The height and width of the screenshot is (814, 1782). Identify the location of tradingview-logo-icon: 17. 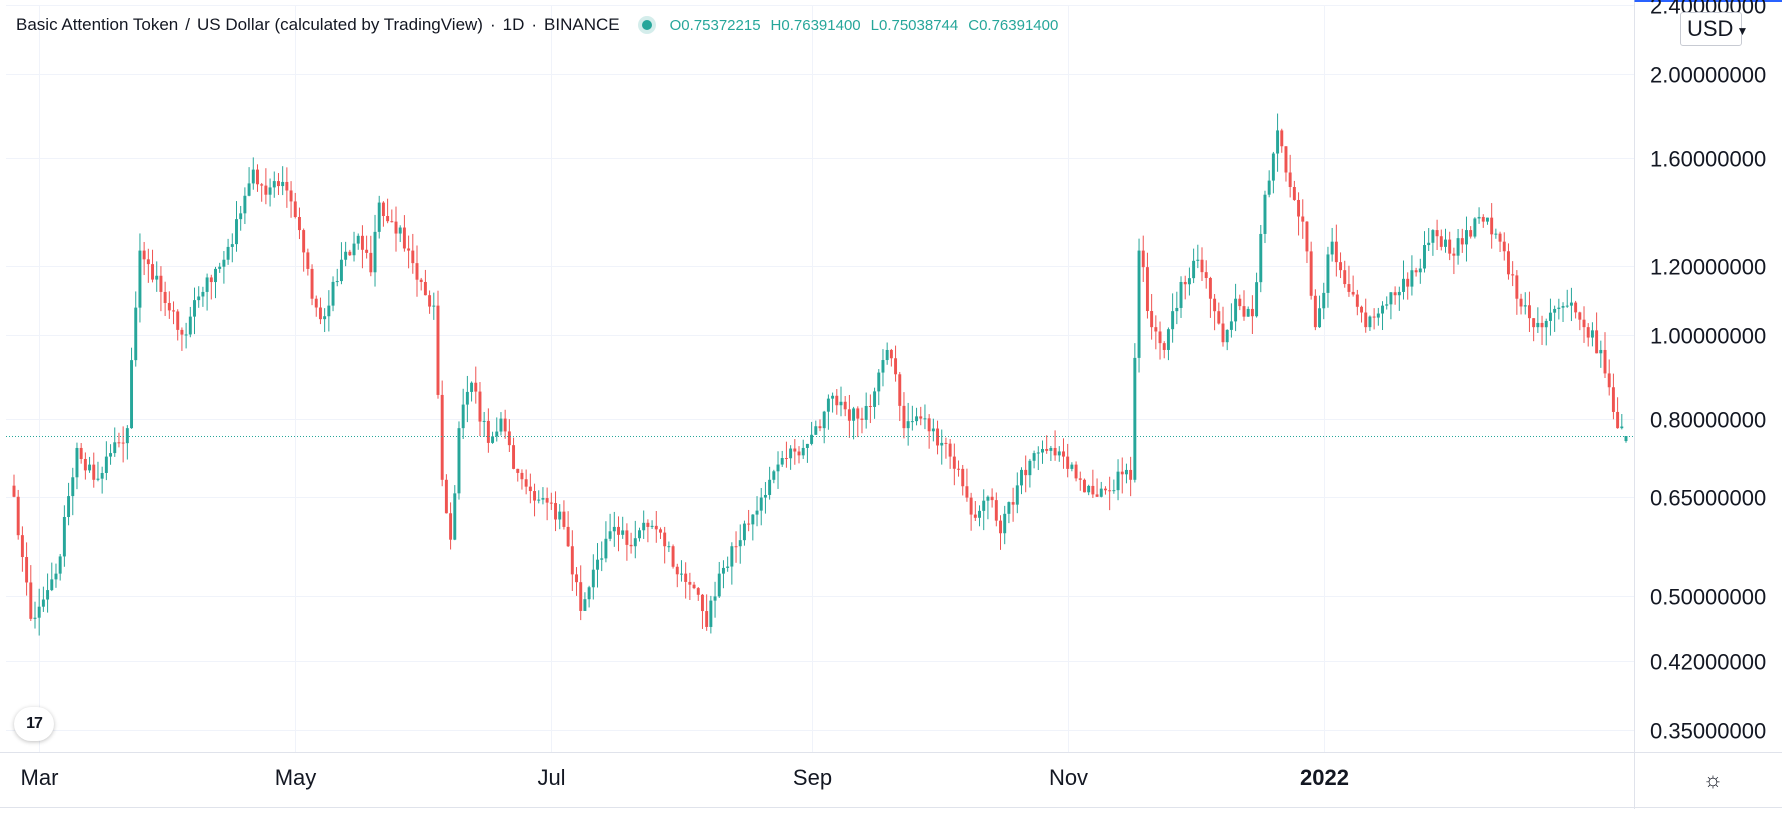
(34, 724).